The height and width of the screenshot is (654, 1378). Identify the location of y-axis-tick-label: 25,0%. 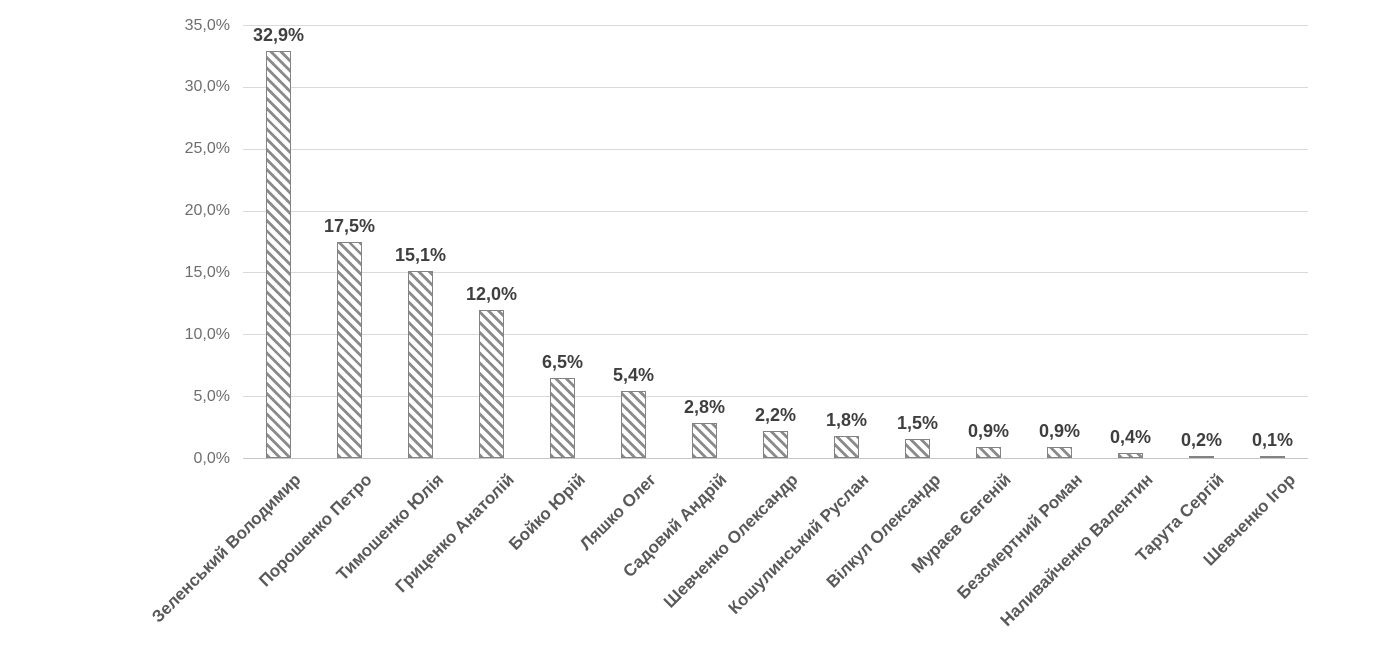
(207, 149).